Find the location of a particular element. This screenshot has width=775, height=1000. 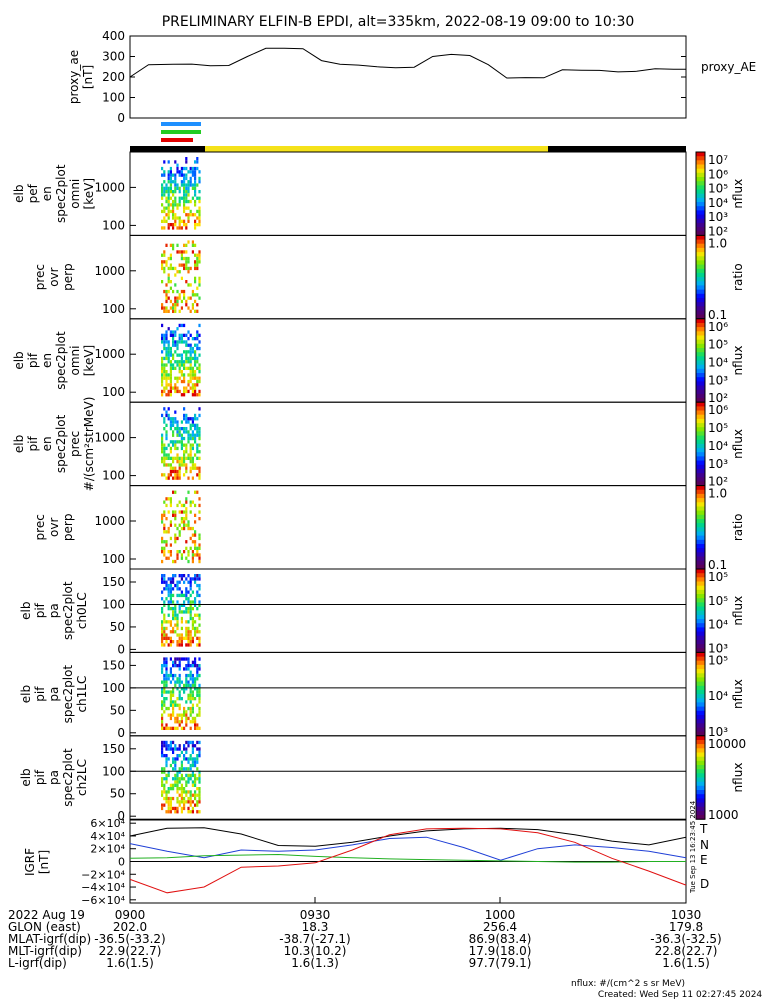

time-axis-value: 1000 is located at coordinates (500, 915).